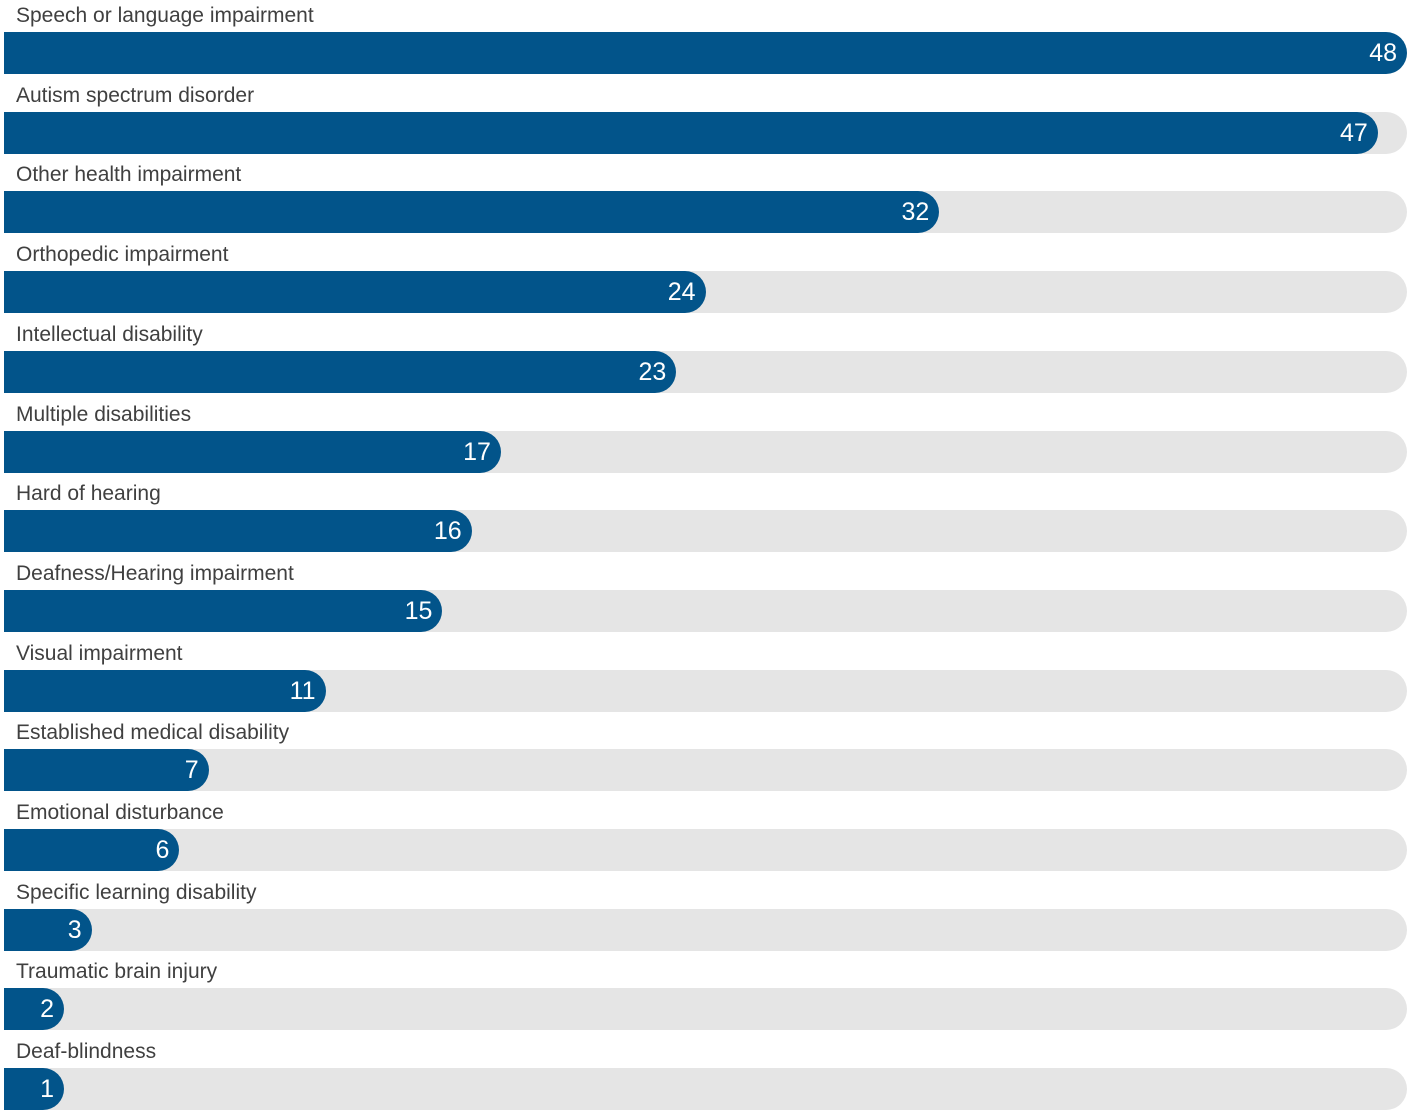 The image size is (1407, 1116). I want to click on value-label: 24, so click(681, 292).